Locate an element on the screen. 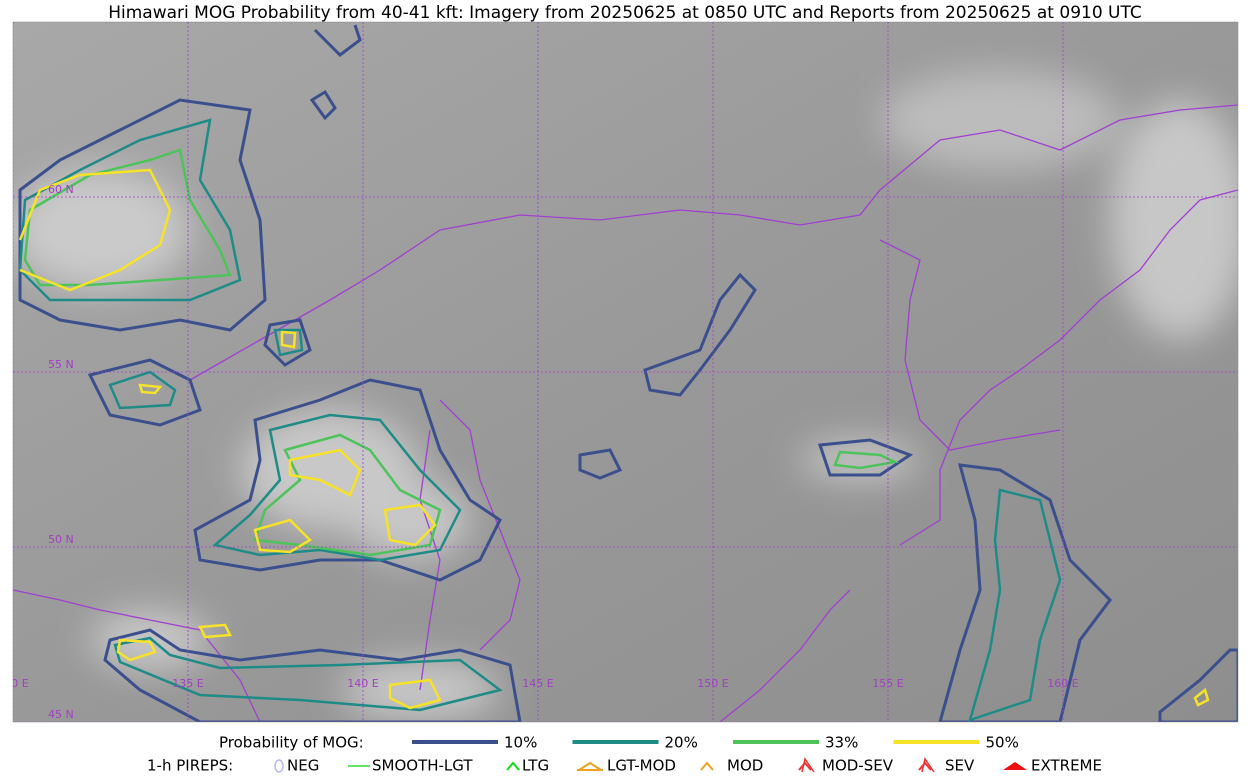 The height and width of the screenshot is (782, 1250). pirep-label: SMOOTH-LGT is located at coordinates (422, 766).